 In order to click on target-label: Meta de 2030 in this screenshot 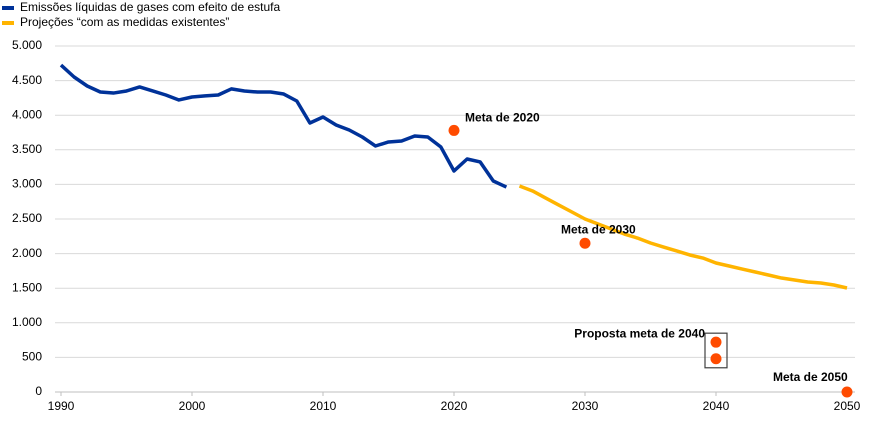, I will do `click(598, 229)`.